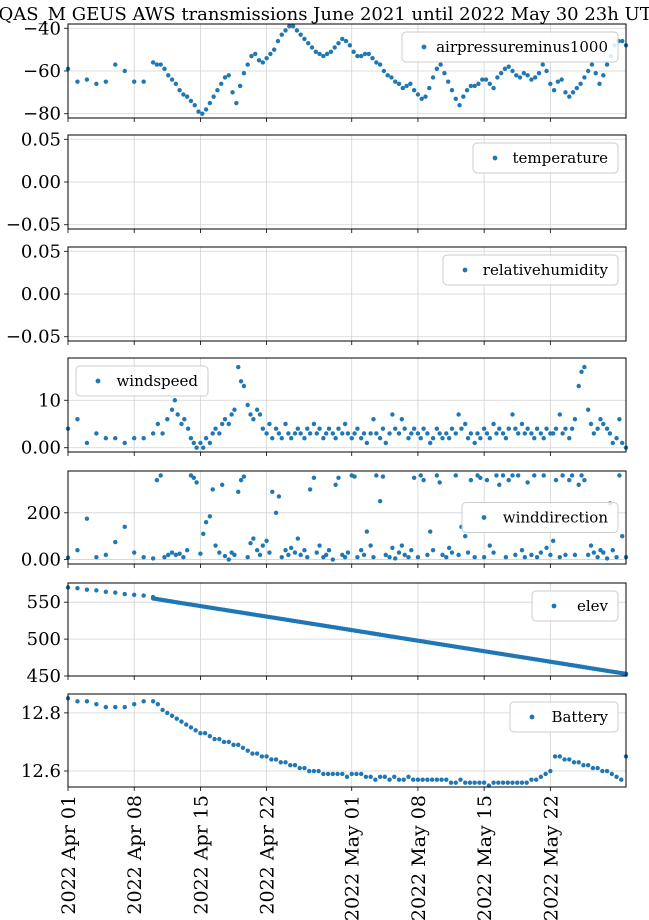 Image resolution: width=649 pixels, height=920 pixels. What do you see at coordinates (41, 139) in the screenshot?
I see `y-tick-label: 0.05` at bounding box center [41, 139].